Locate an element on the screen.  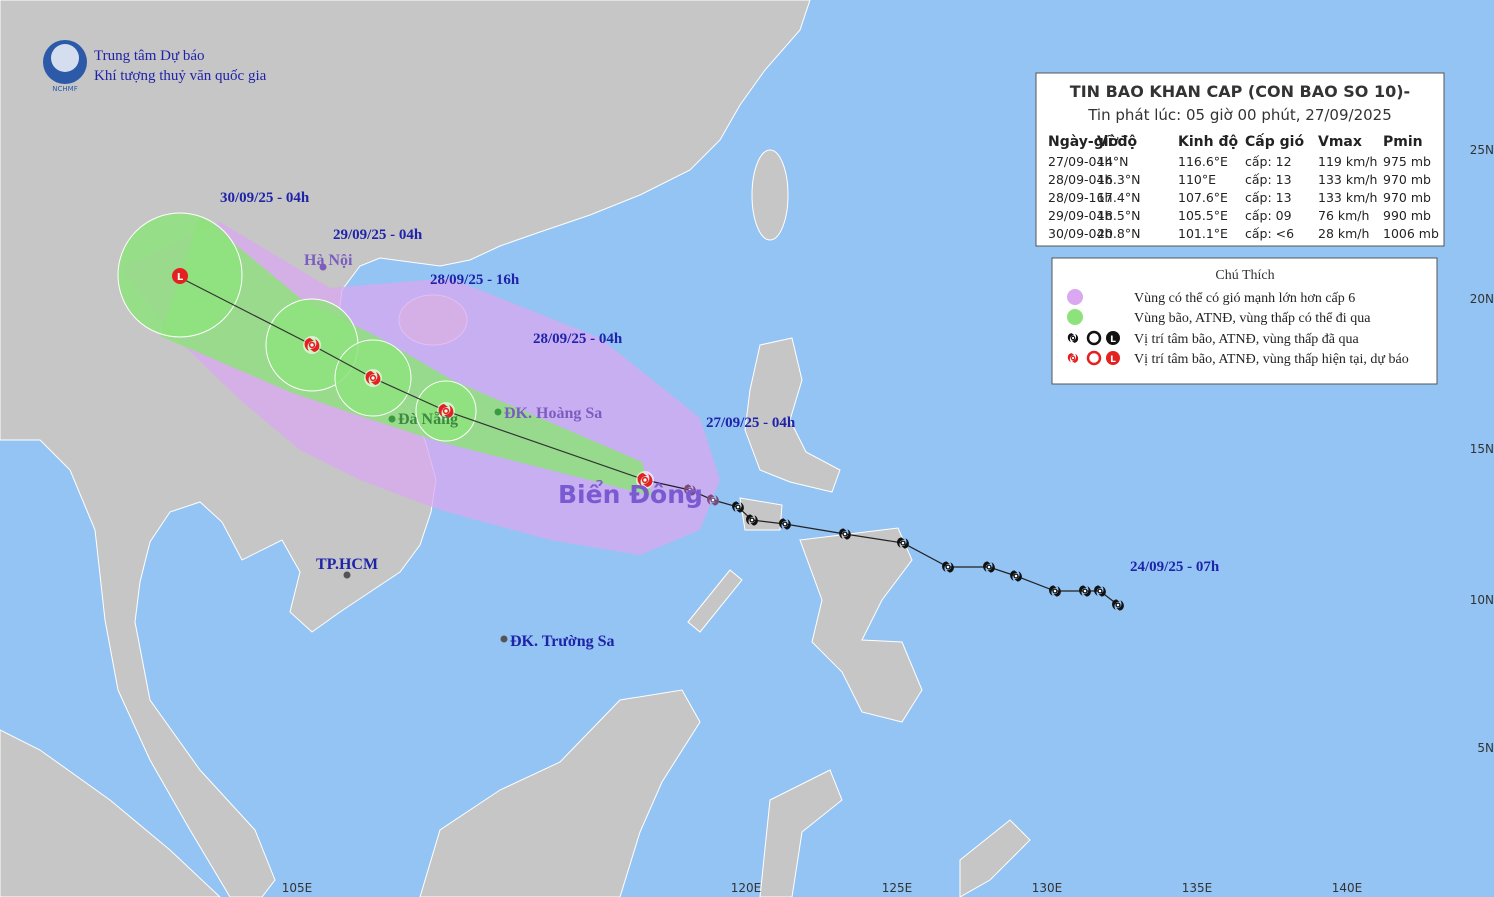
table-cell: 76 km/h is located at coordinates (1343, 215).